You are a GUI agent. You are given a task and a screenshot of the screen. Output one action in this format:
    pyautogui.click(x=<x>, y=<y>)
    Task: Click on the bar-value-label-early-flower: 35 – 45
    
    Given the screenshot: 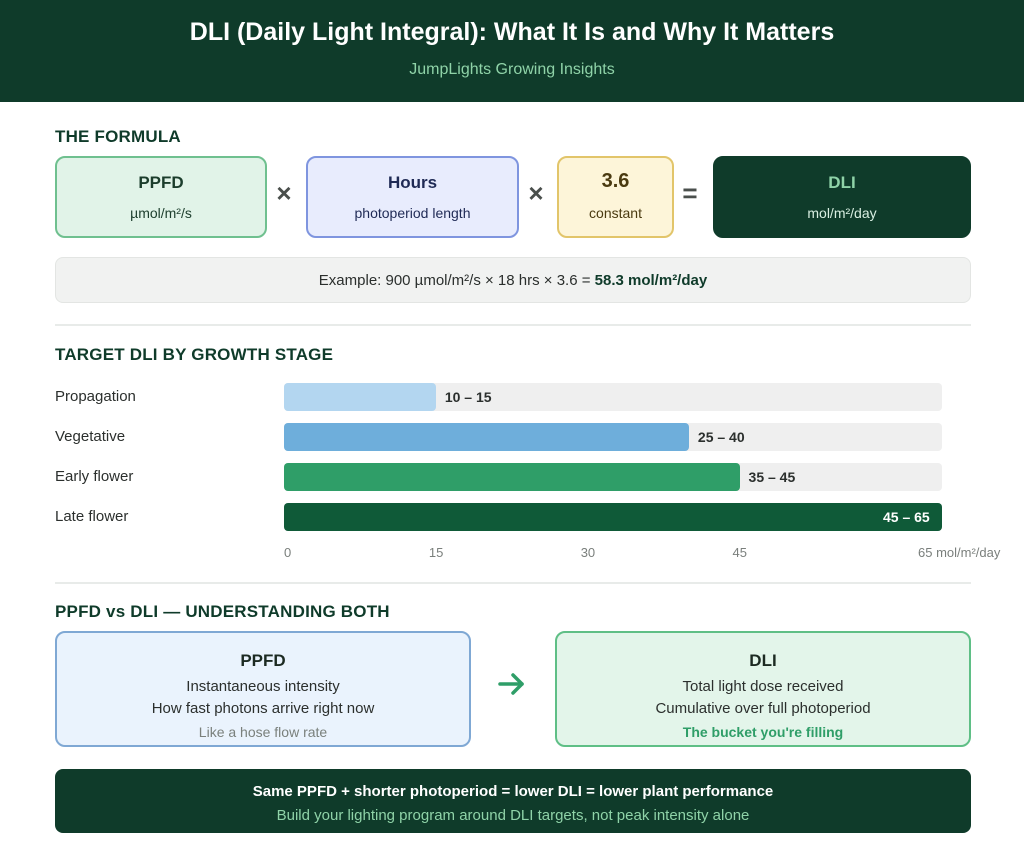 What is the action you would take?
    pyautogui.click(x=772, y=477)
    